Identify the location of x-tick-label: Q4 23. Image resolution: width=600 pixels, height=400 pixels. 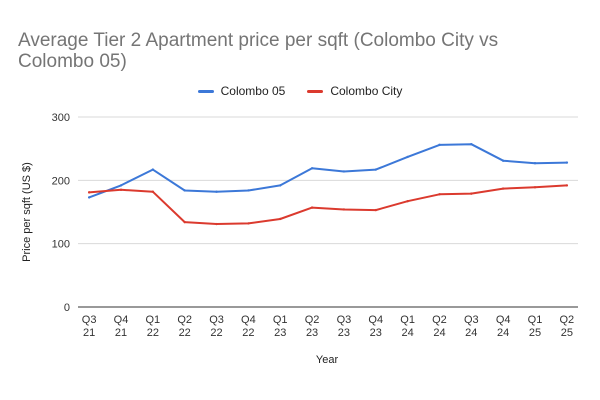
(375, 326).